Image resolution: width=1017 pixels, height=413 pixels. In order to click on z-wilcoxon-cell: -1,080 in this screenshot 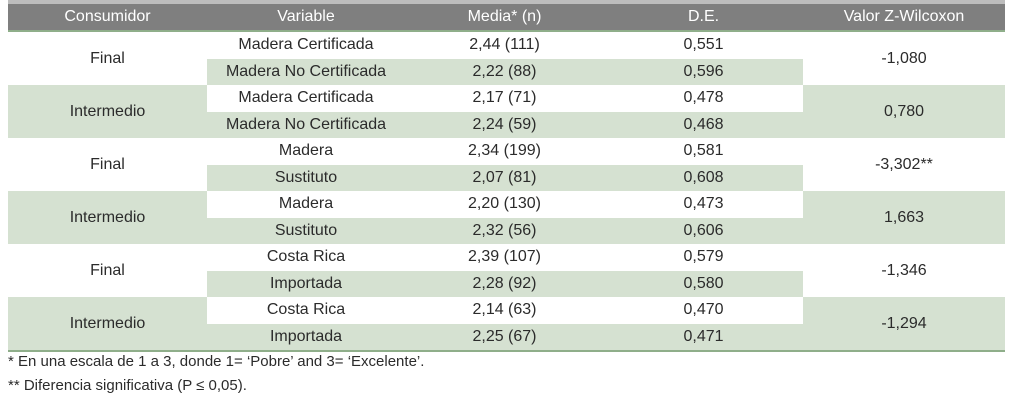, I will do `click(904, 58)`.